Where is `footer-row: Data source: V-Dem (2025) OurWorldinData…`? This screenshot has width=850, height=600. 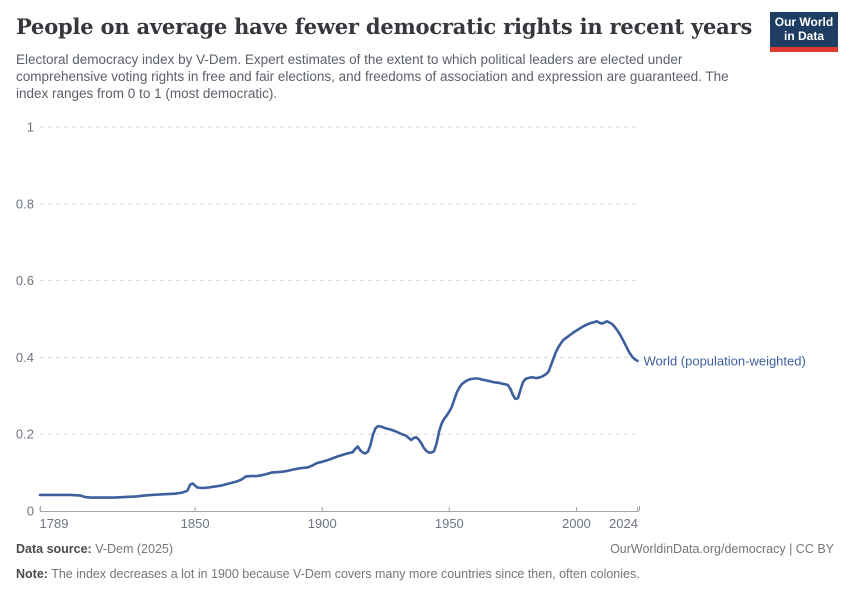 footer-row: Data source: V-Dem (2025) OurWorldinData… is located at coordinates (425, 549).